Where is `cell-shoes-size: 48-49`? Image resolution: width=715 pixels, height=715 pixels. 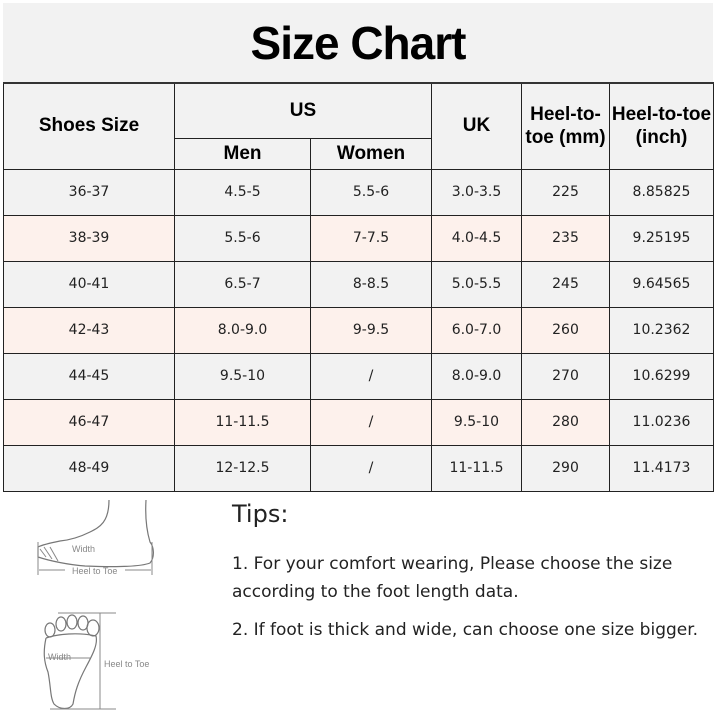
cell-shoes-size: 48-49 is located at coordinates (89, 468).